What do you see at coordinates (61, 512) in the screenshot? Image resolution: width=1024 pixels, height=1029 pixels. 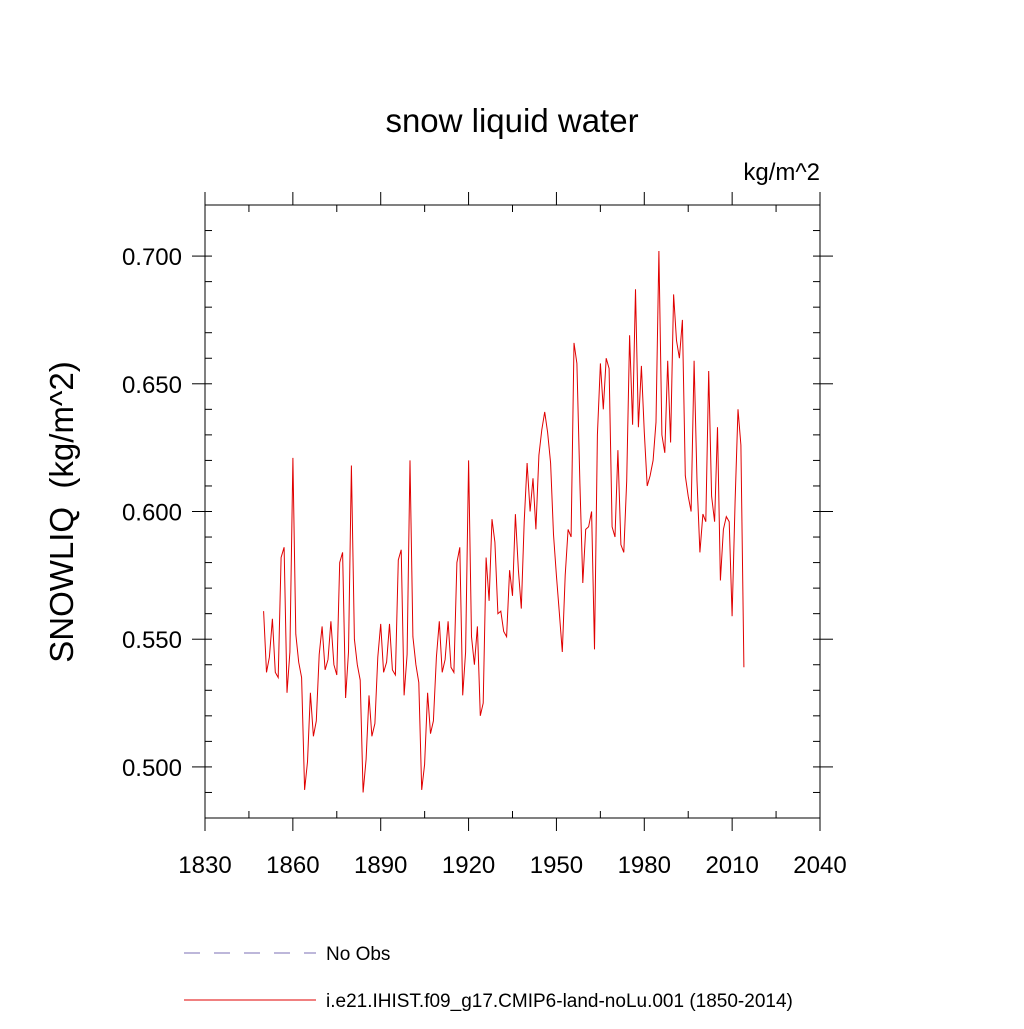 I see `y-axis-label: SNOWLIQ (kg/m^2)` at bounding box center [61, 512].